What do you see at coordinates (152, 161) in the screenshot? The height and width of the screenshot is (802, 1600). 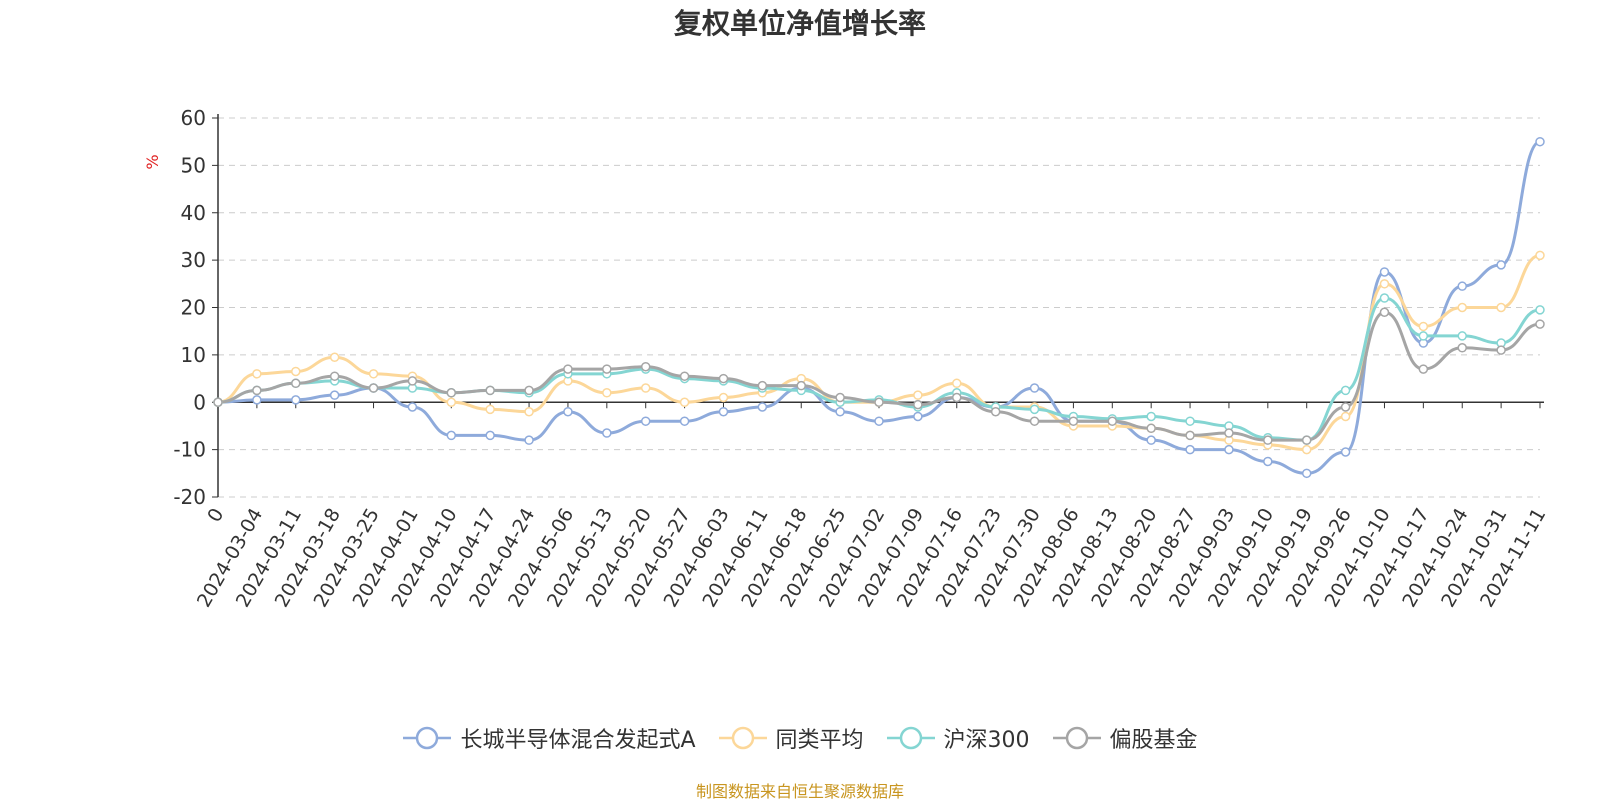 I see `y-axis-label: %` at bounding box center [152, 161].